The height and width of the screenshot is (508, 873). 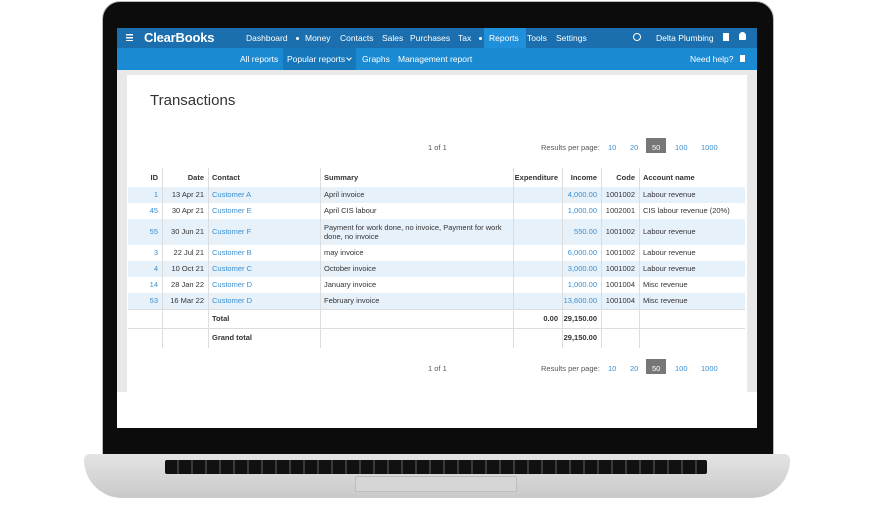 What do you see at coordinates (580, 318) in the screenshot?
I see `total-income: 29,150.00` at bounding box center [580, 318].